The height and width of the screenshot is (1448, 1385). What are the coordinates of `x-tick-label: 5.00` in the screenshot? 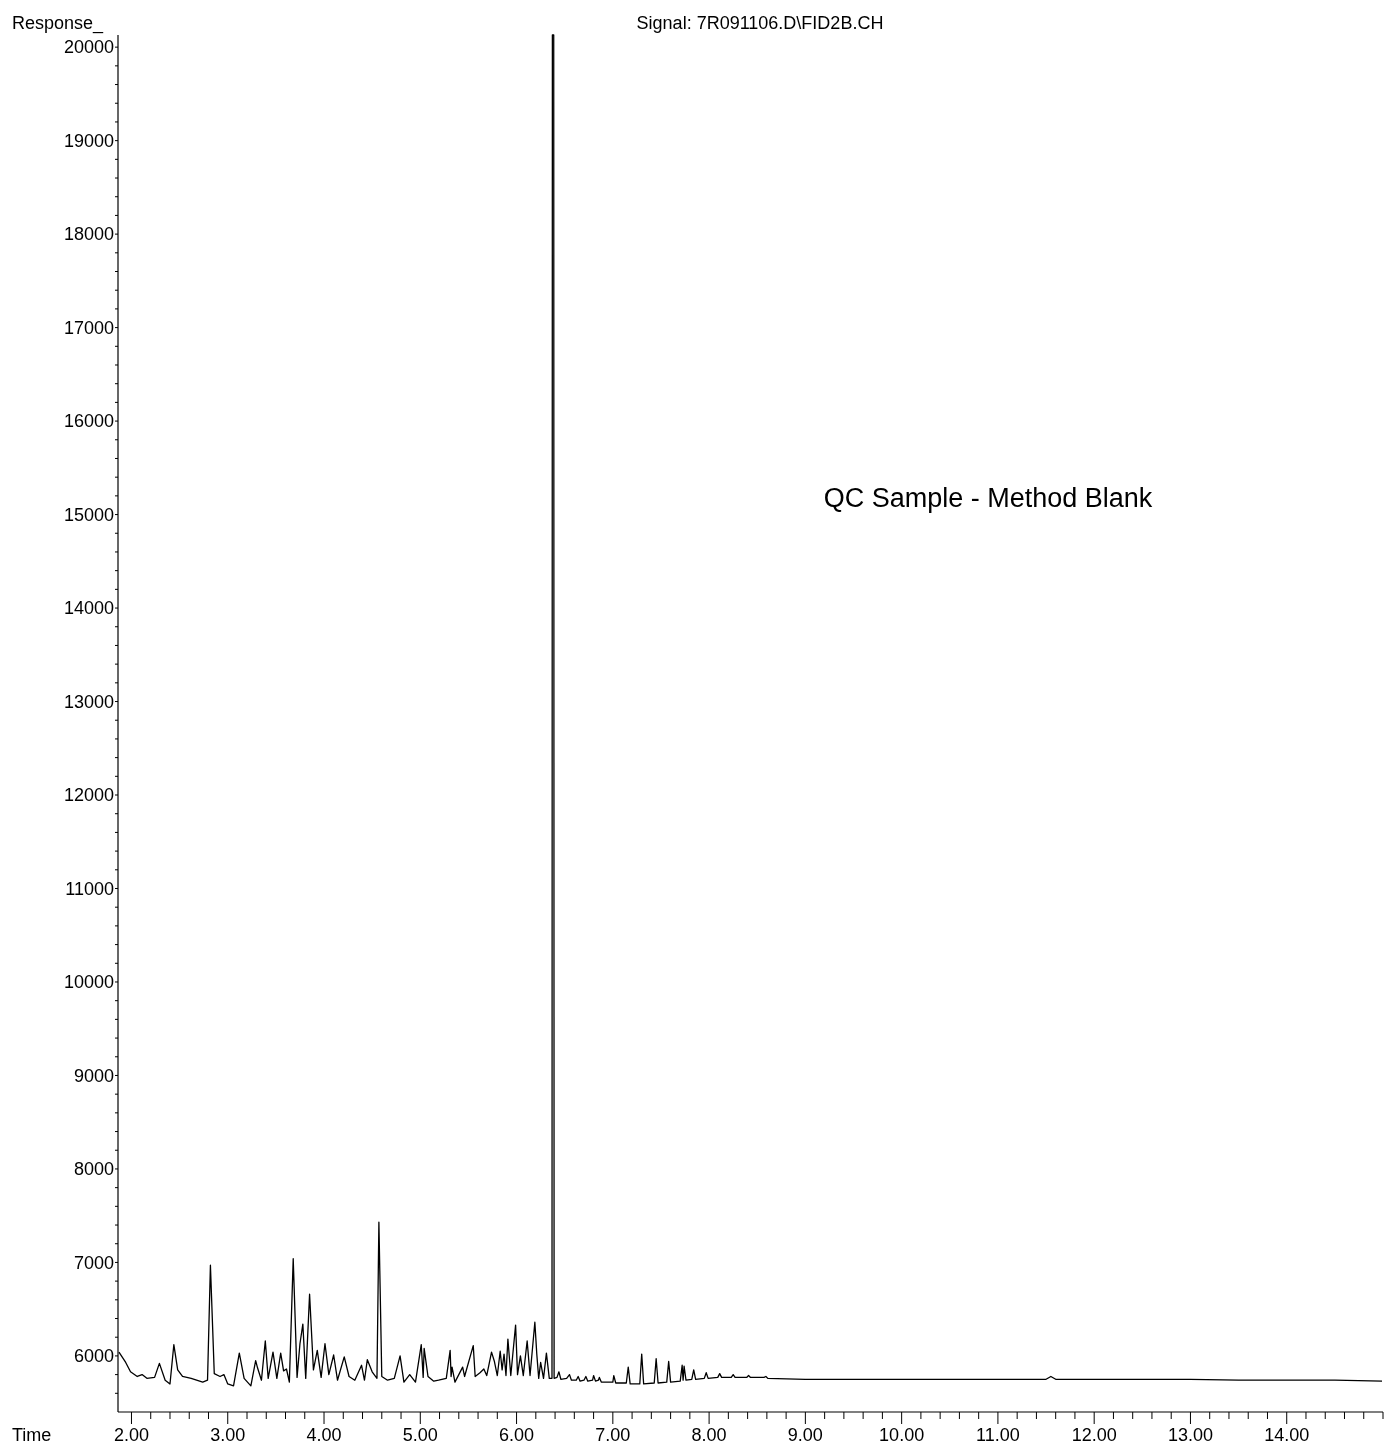 It's located at (420, 1435).